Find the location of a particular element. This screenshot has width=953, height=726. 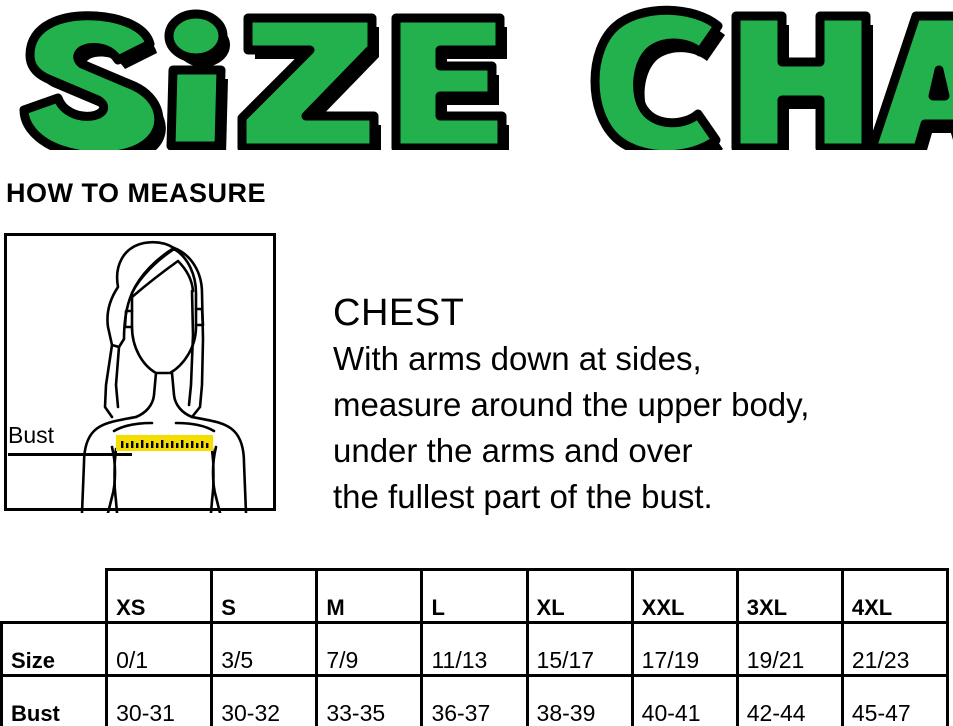

cell-size-4xl: 21/23 is located at coordinates (895, 649).